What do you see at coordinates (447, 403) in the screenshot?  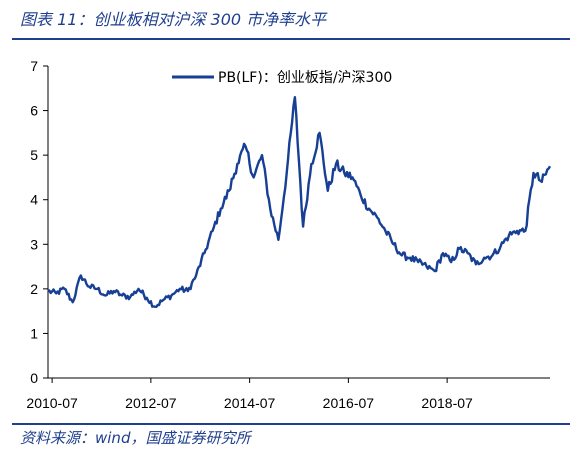 I see `x-tick-label: 2018-07` at bounding box center [447, 403].